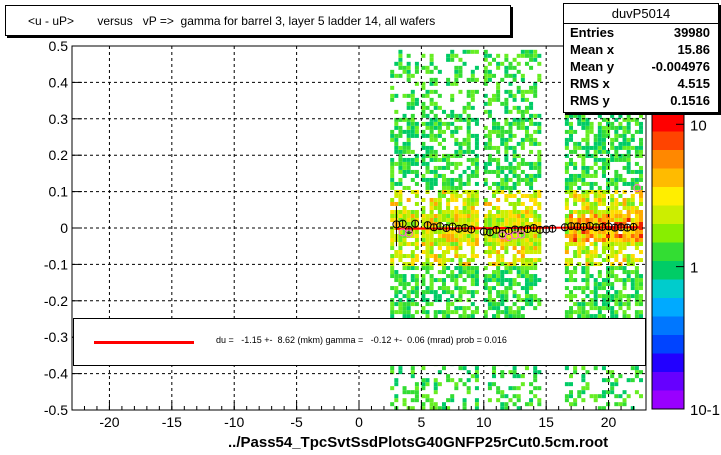 The height and width of the screenshot is (455, 721). I want to click on profile-point, so click(471, 229).